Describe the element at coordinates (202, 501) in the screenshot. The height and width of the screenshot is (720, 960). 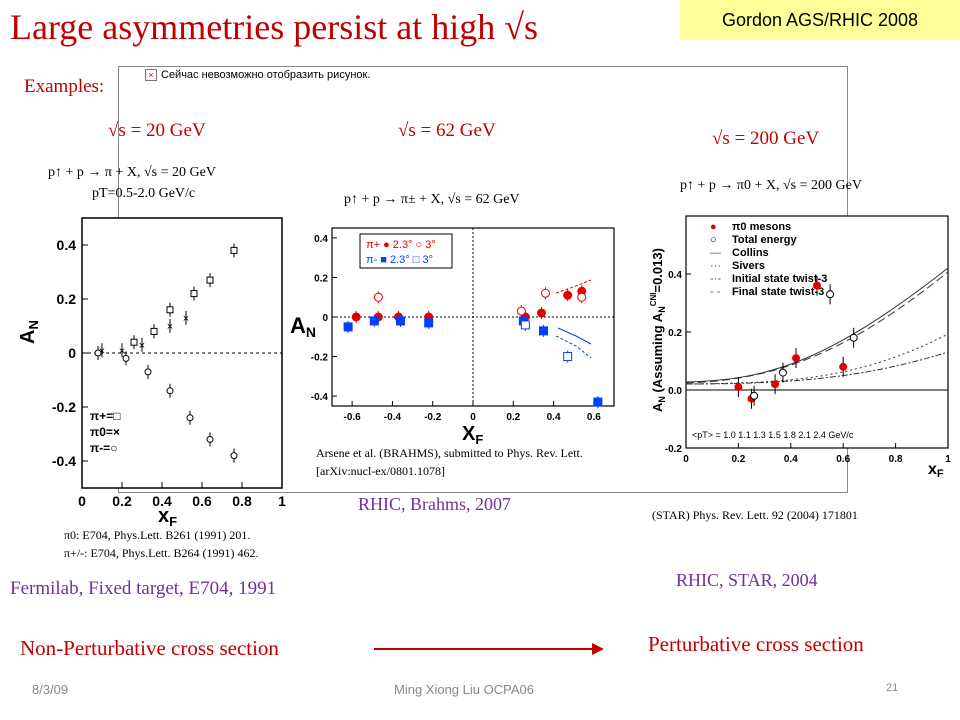
I see `e704-xtick-label: 0.6` at that location.